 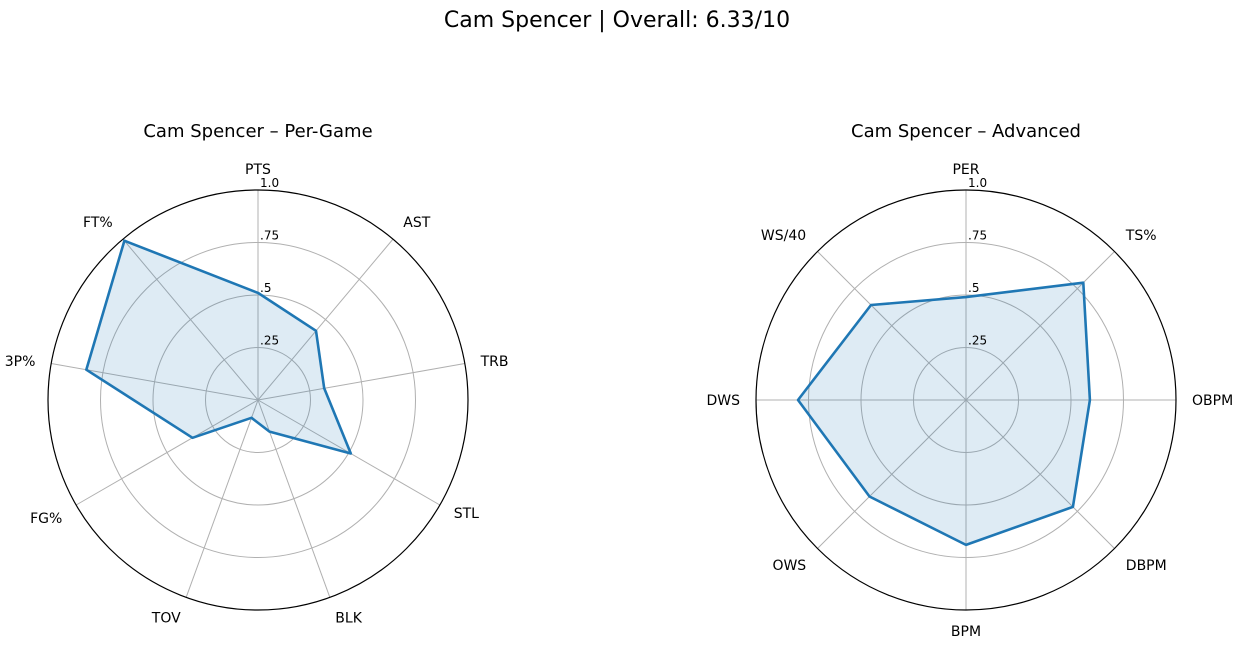 I want to click on category-label: BPM, so click(x=966, y=632).